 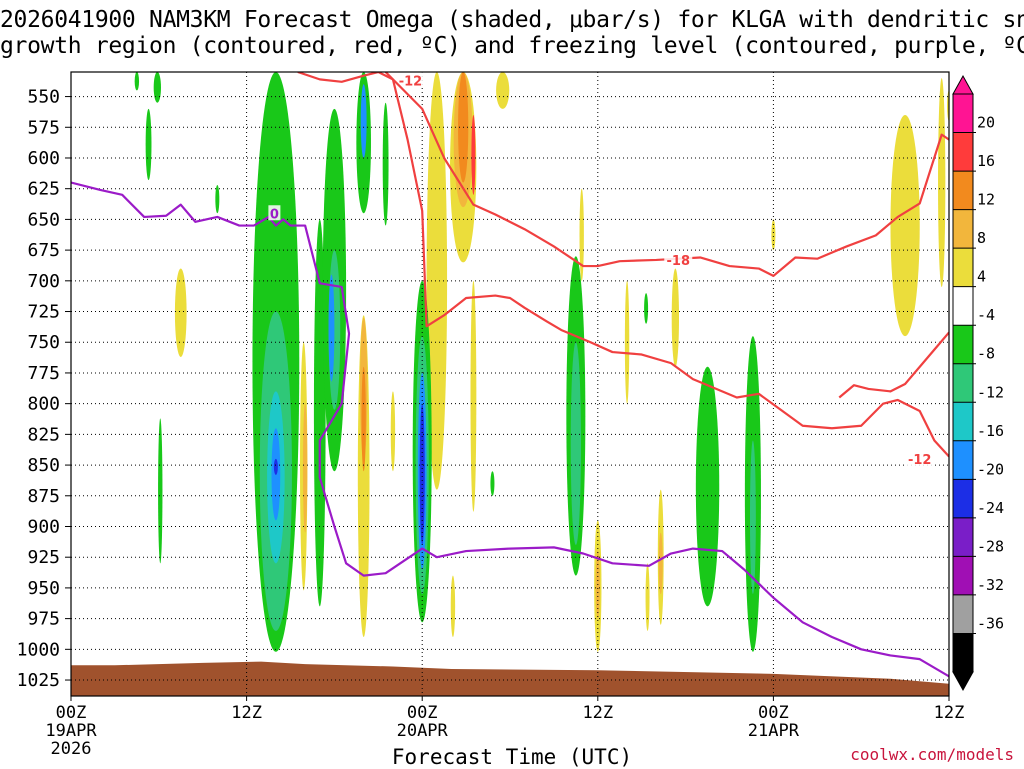 What do you see at coordinates (43, 619) in the screenshot?
I see `y-tick-label: 975` at bounding box center [43, 619].